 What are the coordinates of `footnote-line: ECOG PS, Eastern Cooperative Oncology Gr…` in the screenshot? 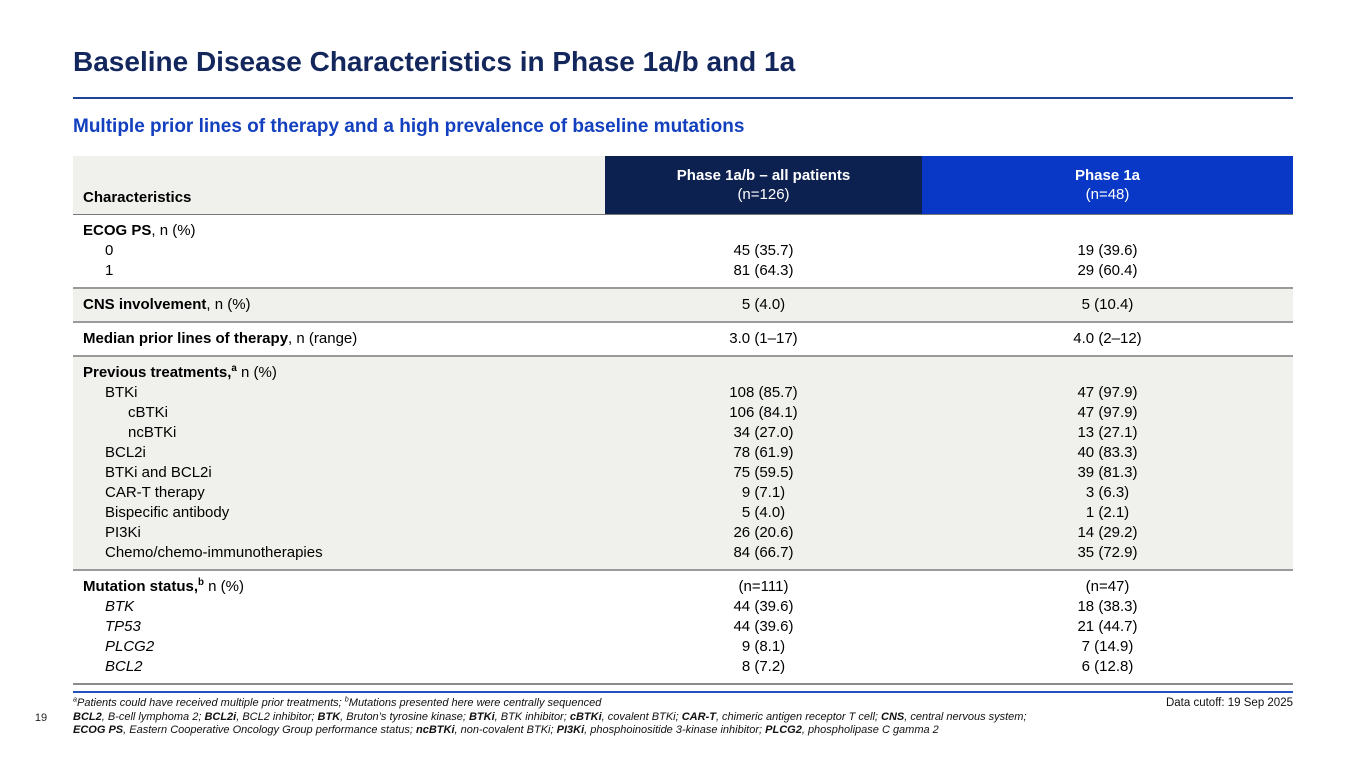 It's located at (506, 730).